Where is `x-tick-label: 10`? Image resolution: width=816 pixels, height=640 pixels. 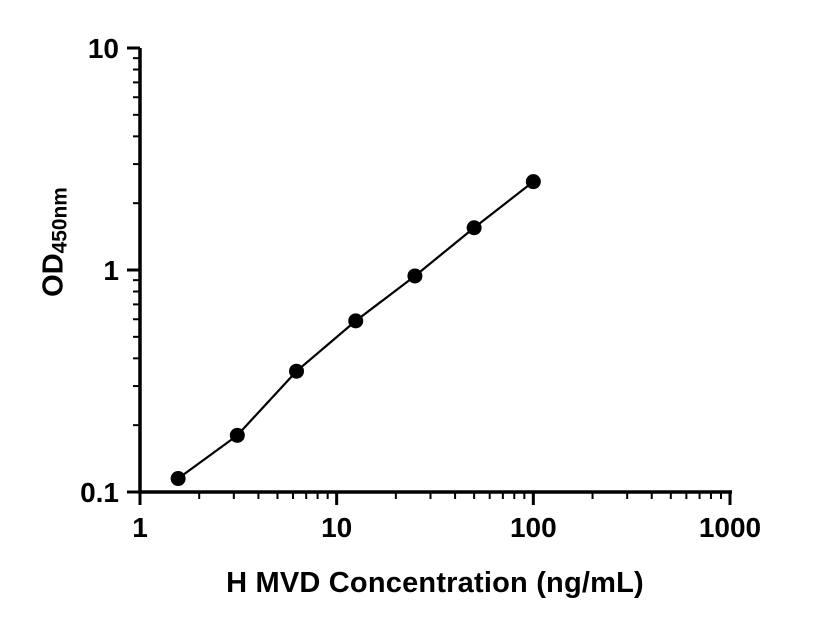
x-tick-label: 10 is located at coordinates (336, 527).